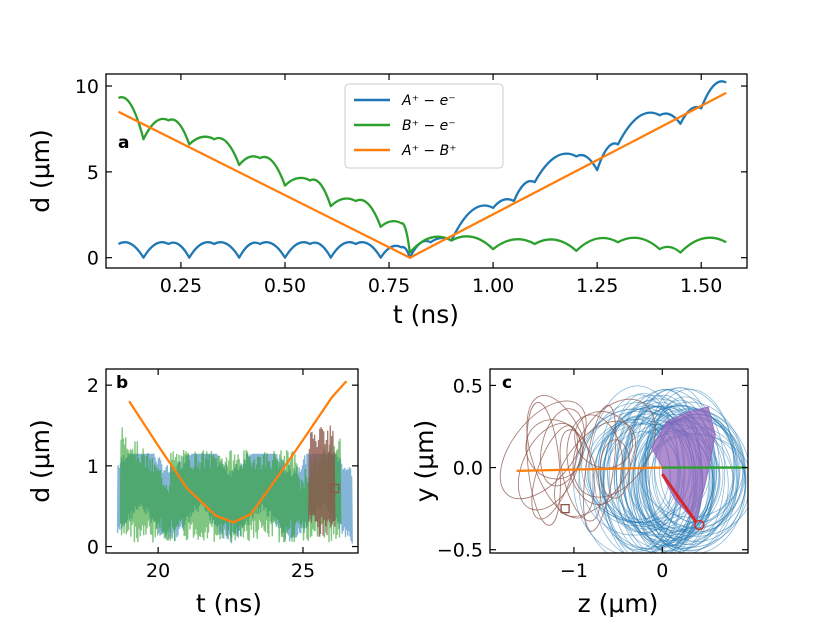 This screenshot has height=627, width=830. What do you see at coordinates (230, 485) in the screenshot?
I see `trace-green` at bounding box center [230, 485].